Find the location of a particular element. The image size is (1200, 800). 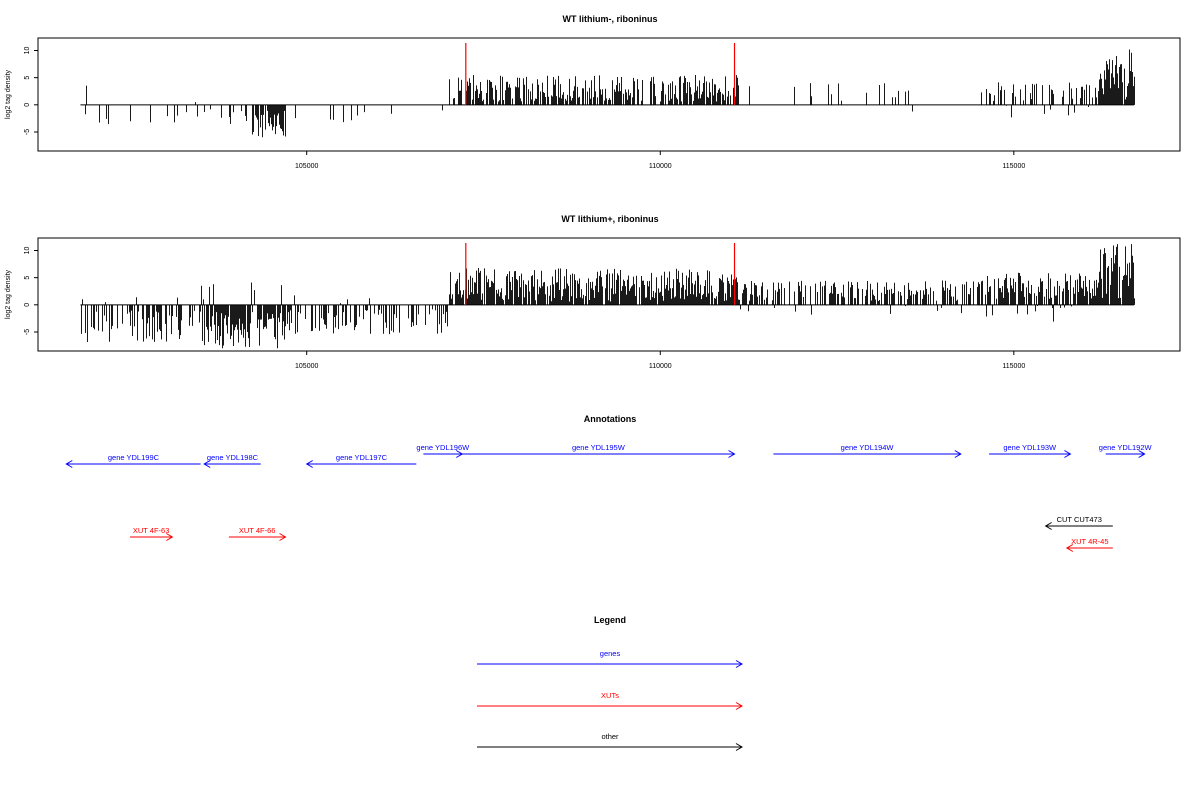

legend-arrow-xut is located at coordinates (610, 706).